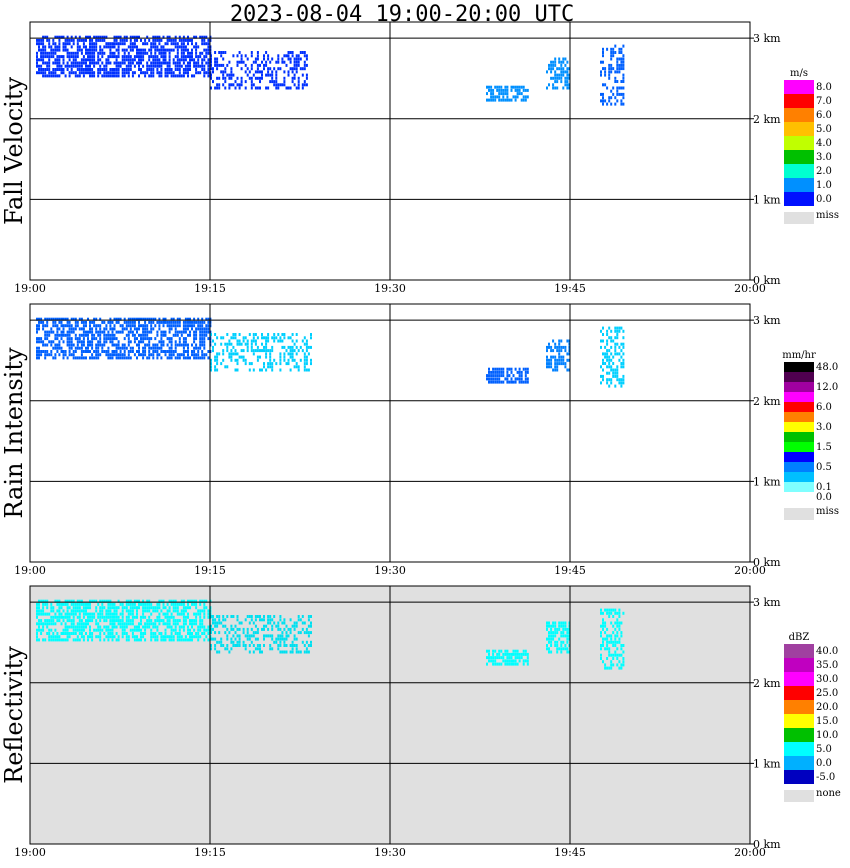  I want to click on colorbar-swatch, so click(799, 115).